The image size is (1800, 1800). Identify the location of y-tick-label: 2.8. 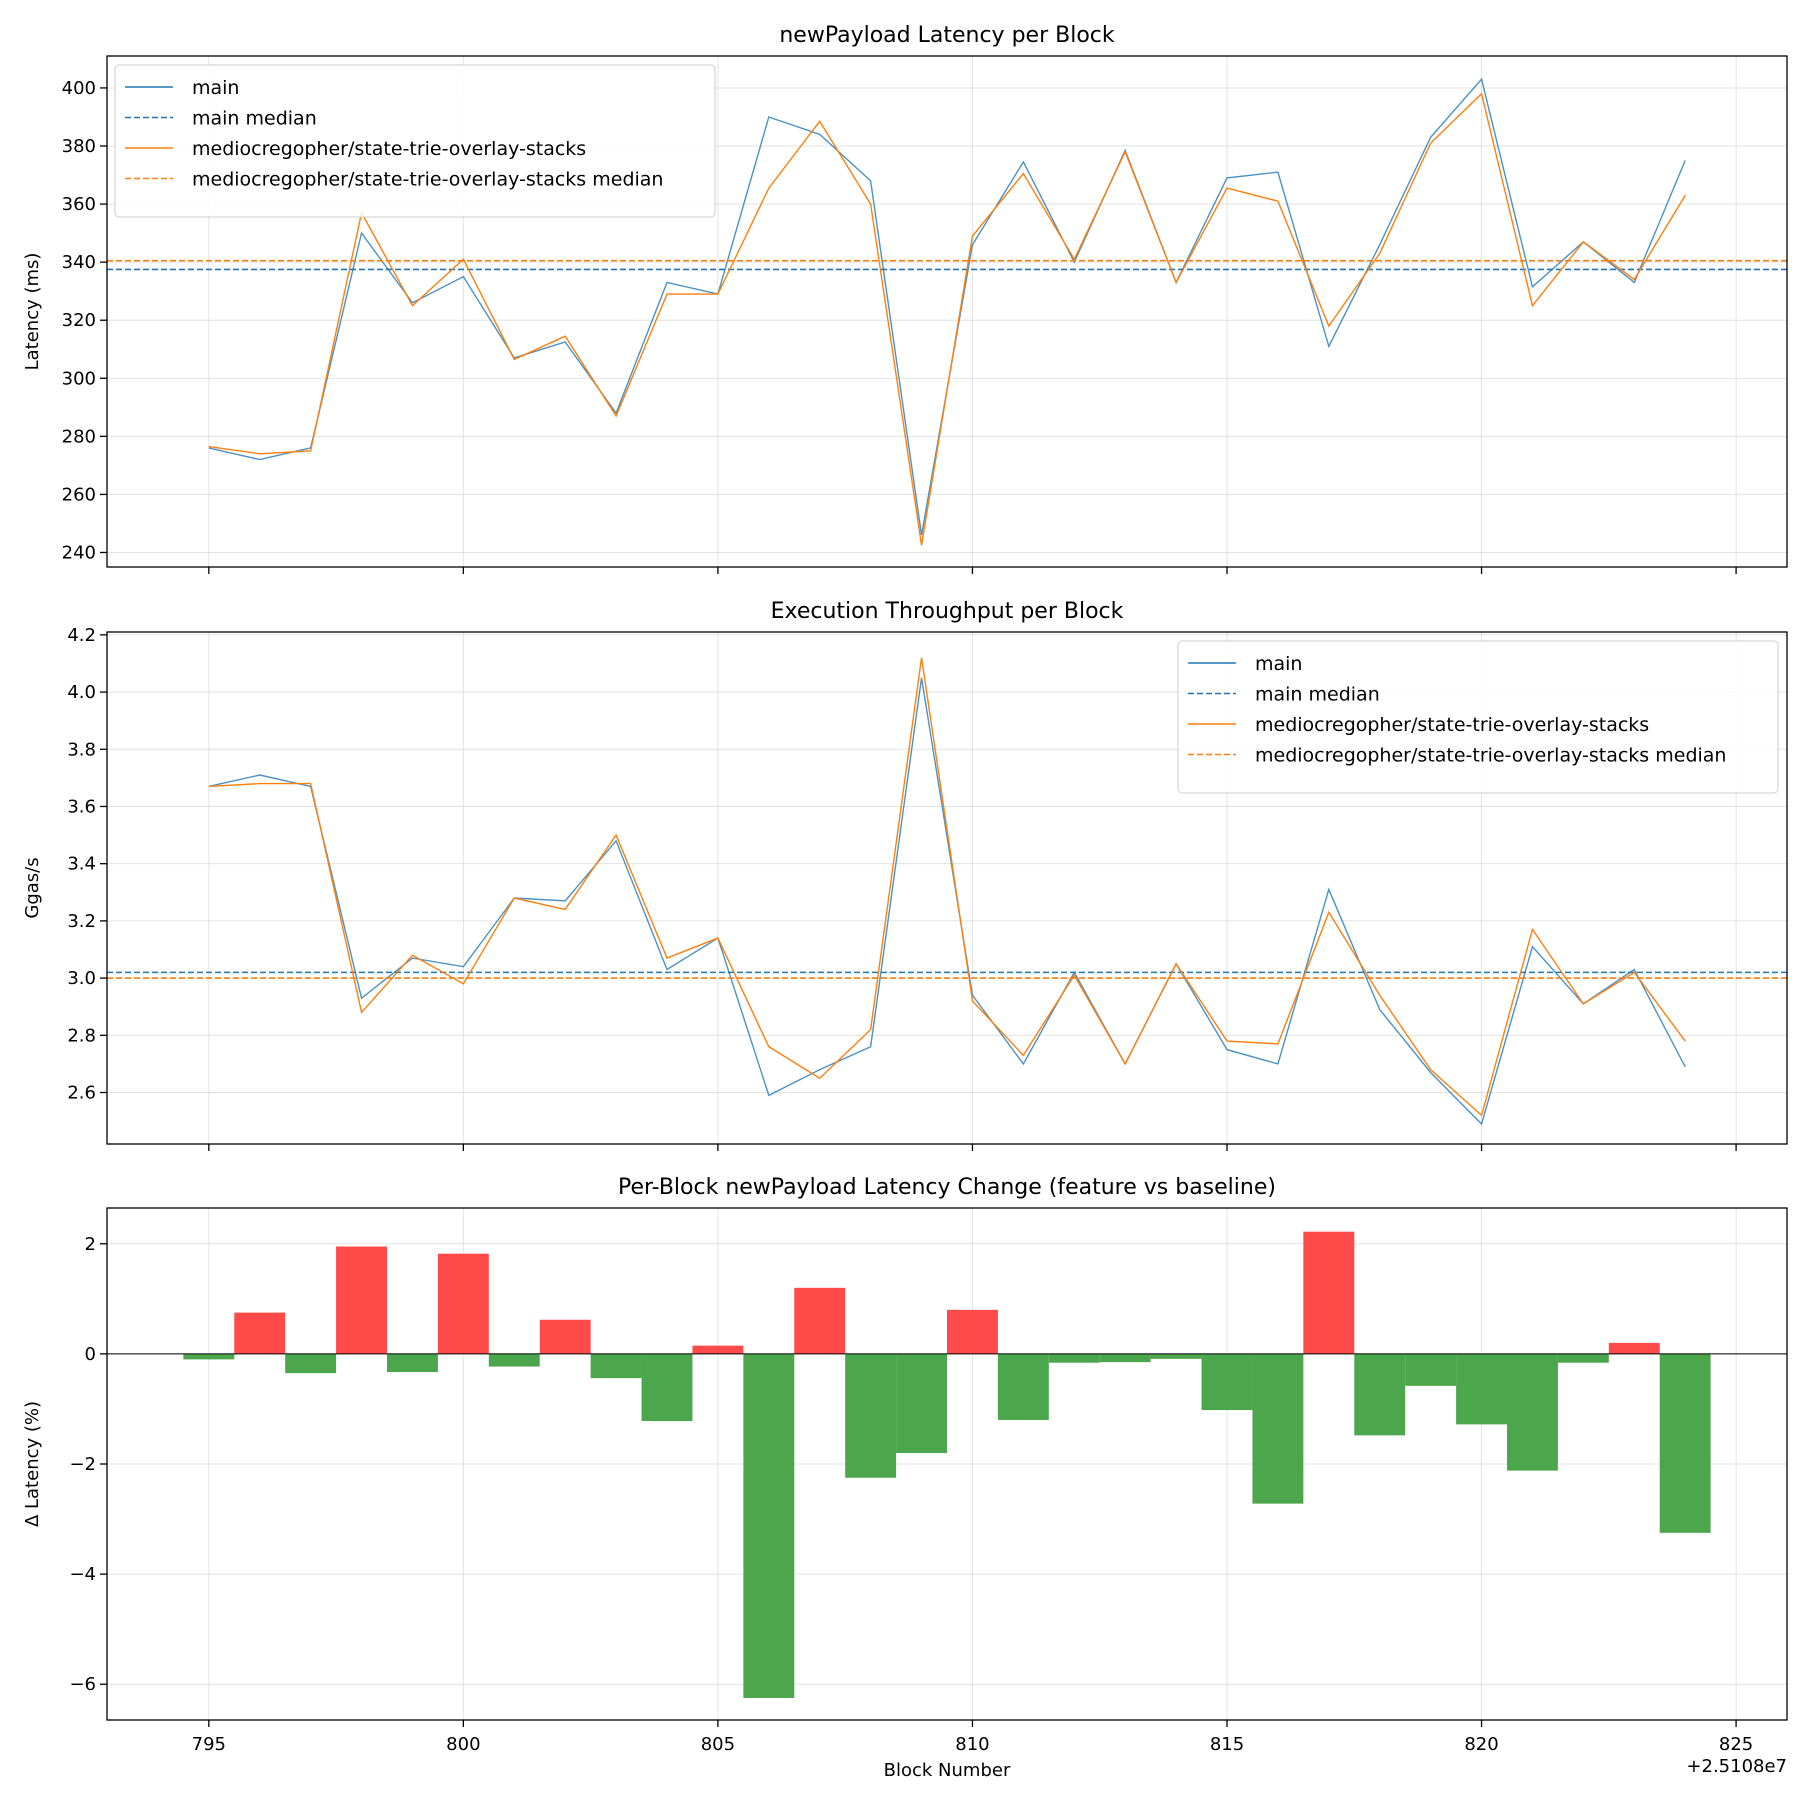
(81, 1035).